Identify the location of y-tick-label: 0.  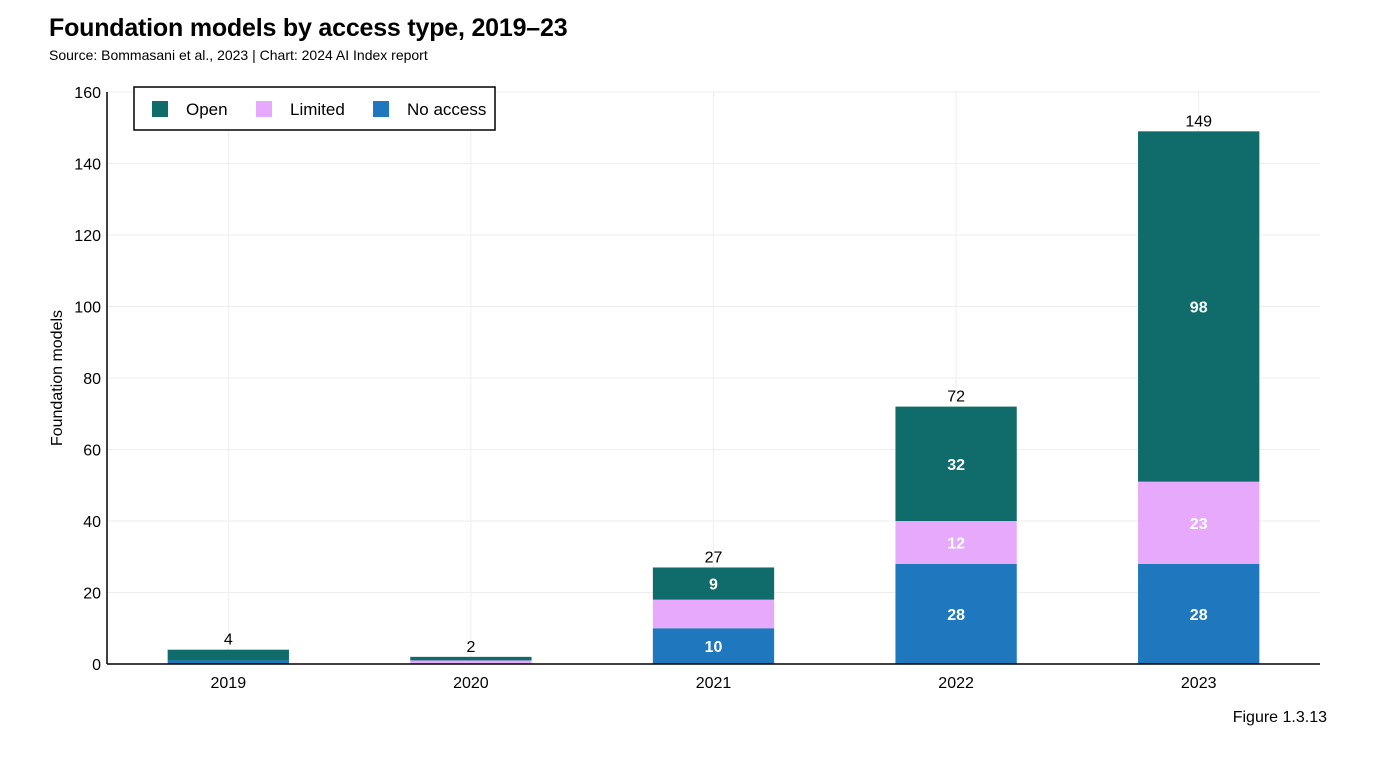
(96, 665).